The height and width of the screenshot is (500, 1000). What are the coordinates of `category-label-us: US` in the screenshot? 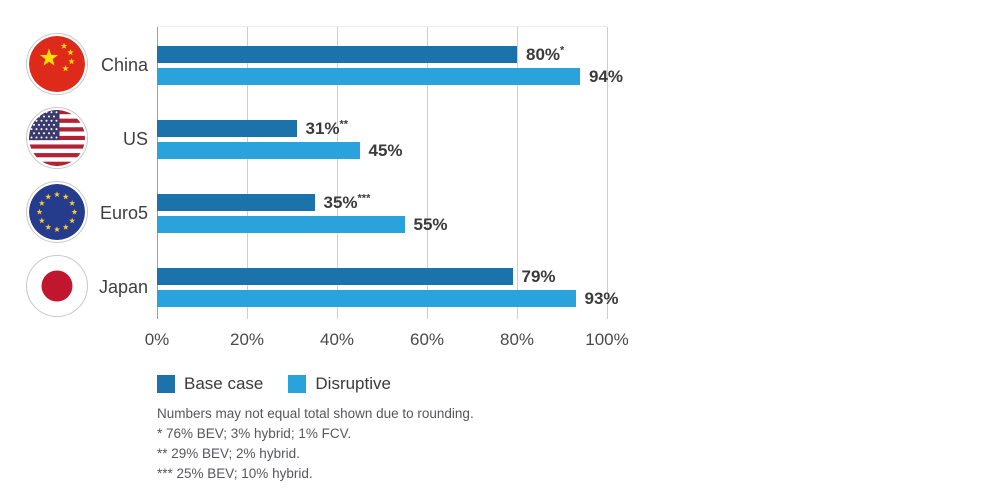 It's located at (135, 138).